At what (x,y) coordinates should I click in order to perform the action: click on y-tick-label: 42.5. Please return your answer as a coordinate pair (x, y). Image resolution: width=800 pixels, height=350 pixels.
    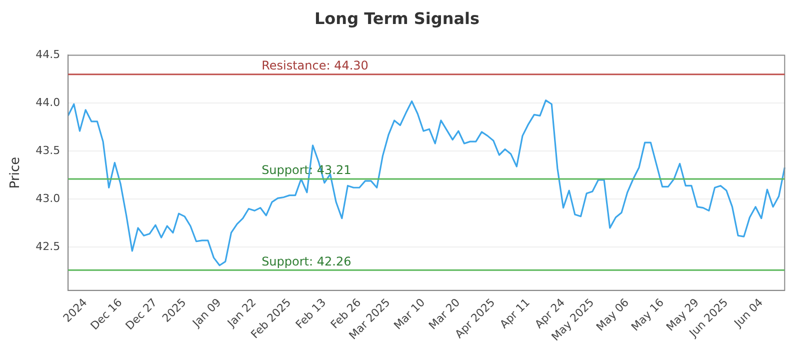
    Looking at the image, I should click on (48, 246).